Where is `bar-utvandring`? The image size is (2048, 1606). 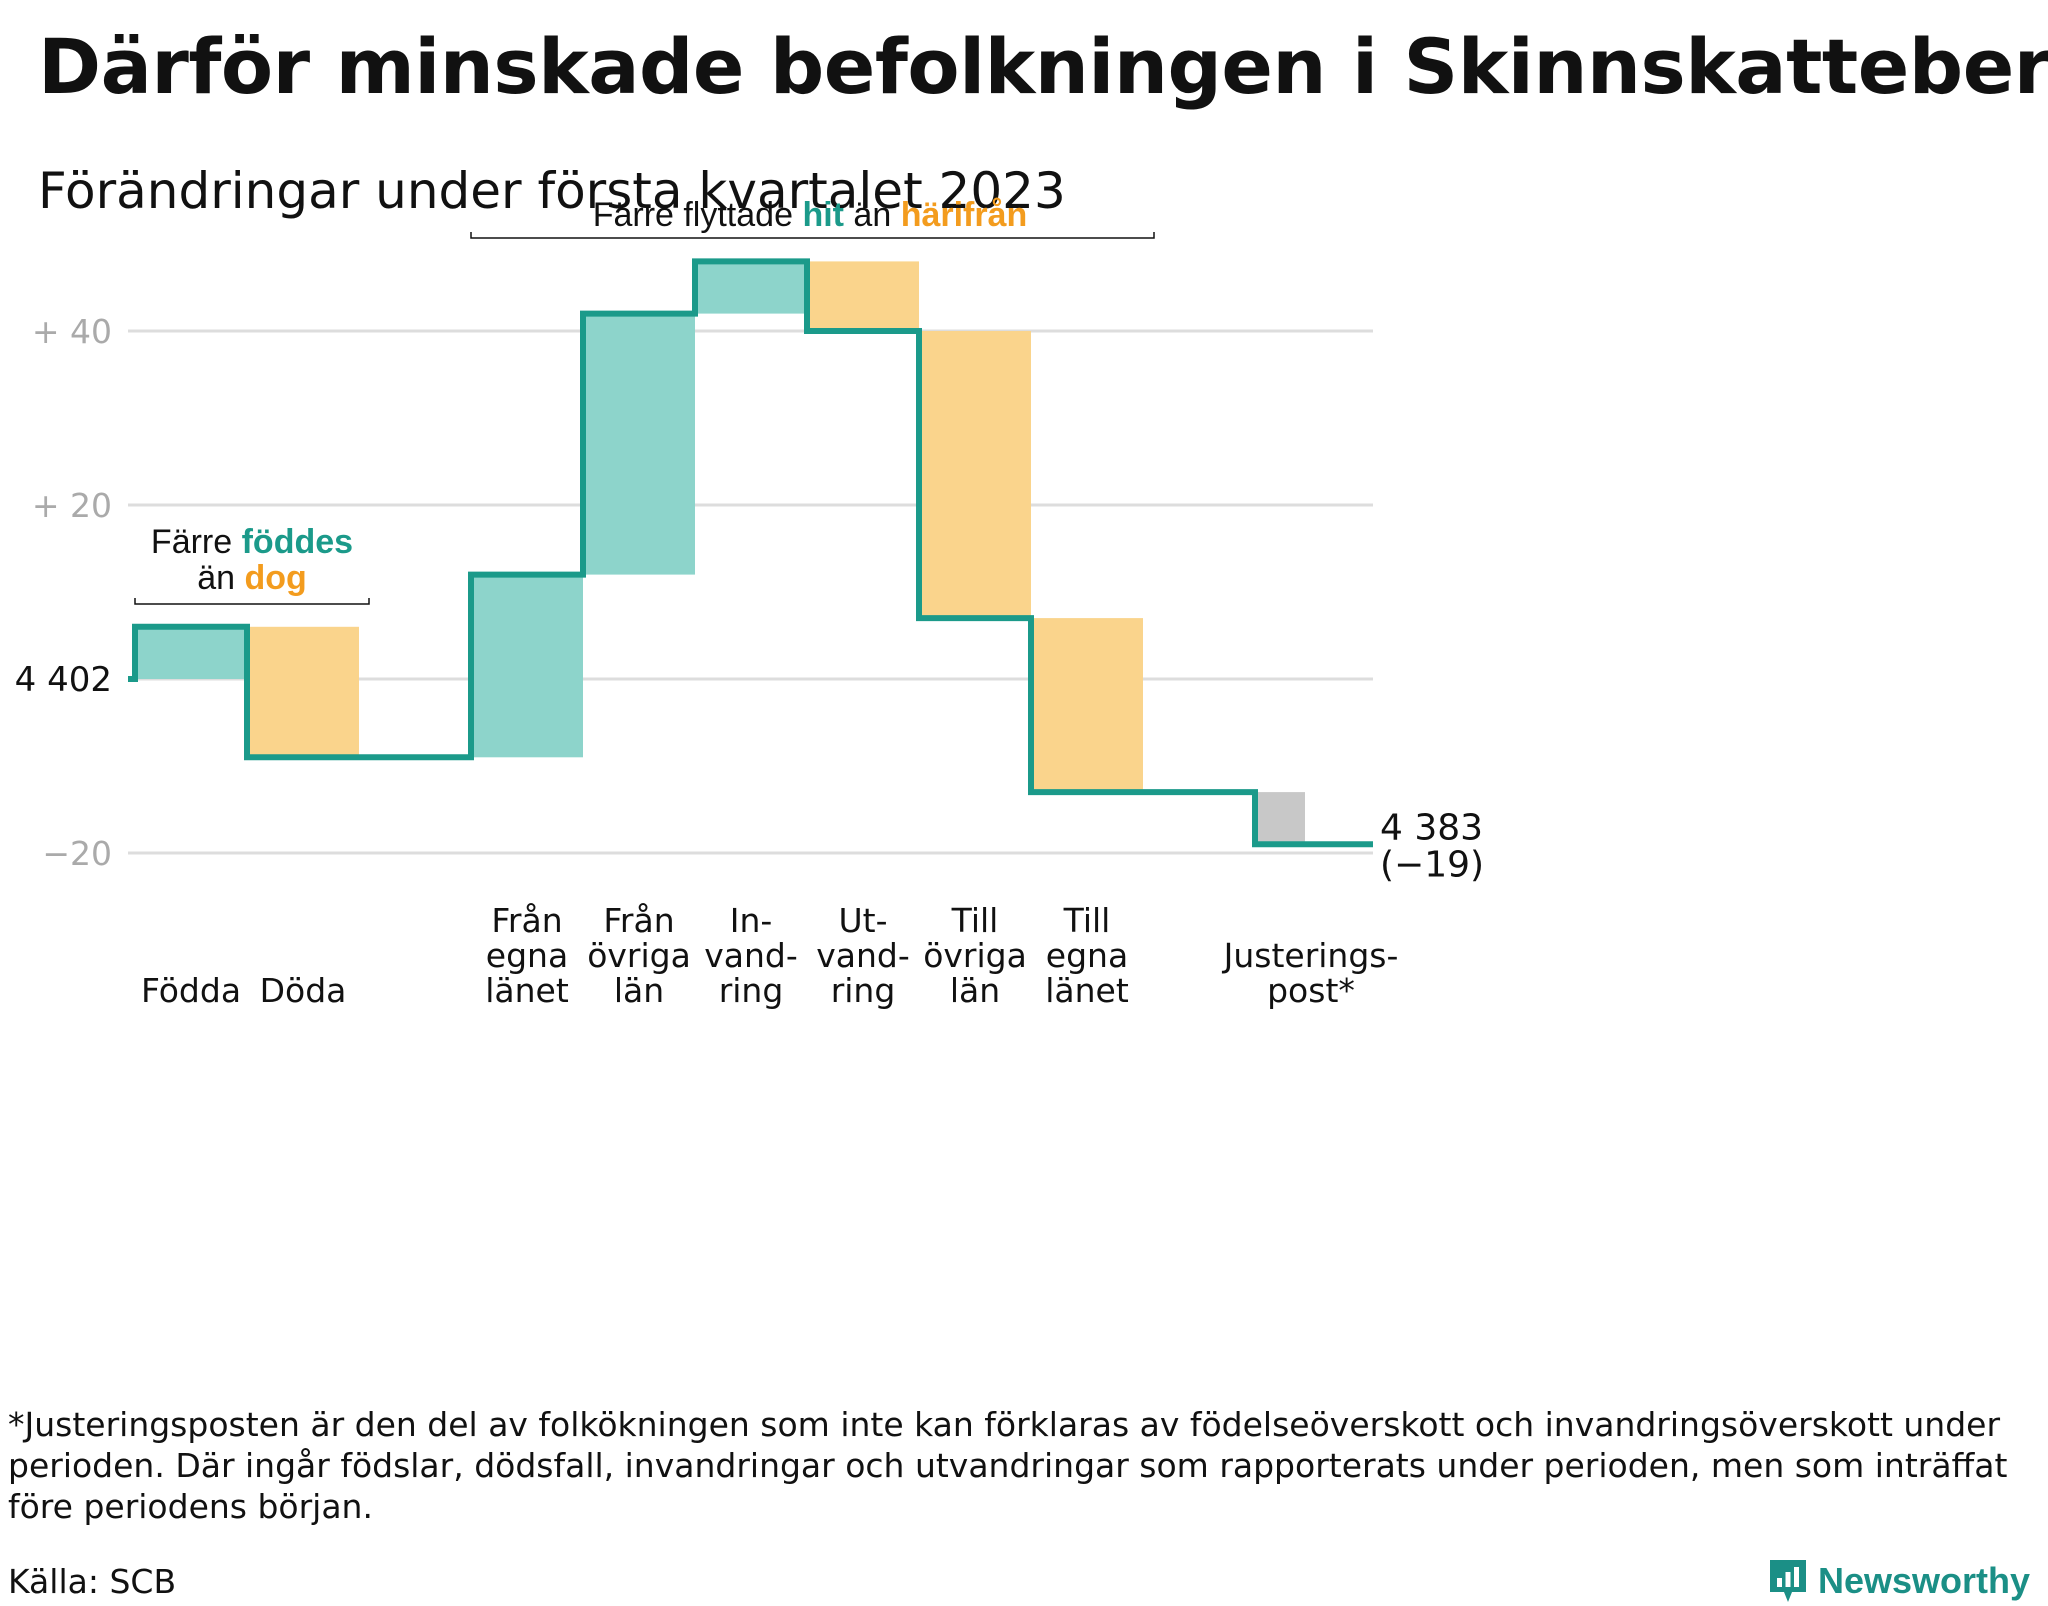
bar-utvandring is located at coordinates (863, 296).